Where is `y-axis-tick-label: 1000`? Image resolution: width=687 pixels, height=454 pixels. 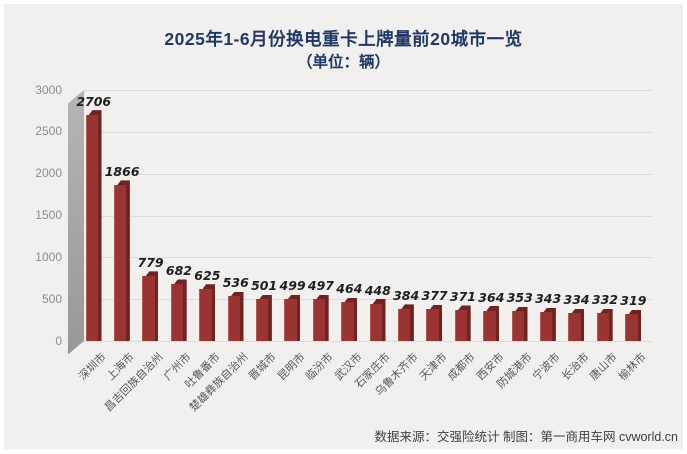 y-axis-tick-label: 1000 is located at coordinates (48, 256).